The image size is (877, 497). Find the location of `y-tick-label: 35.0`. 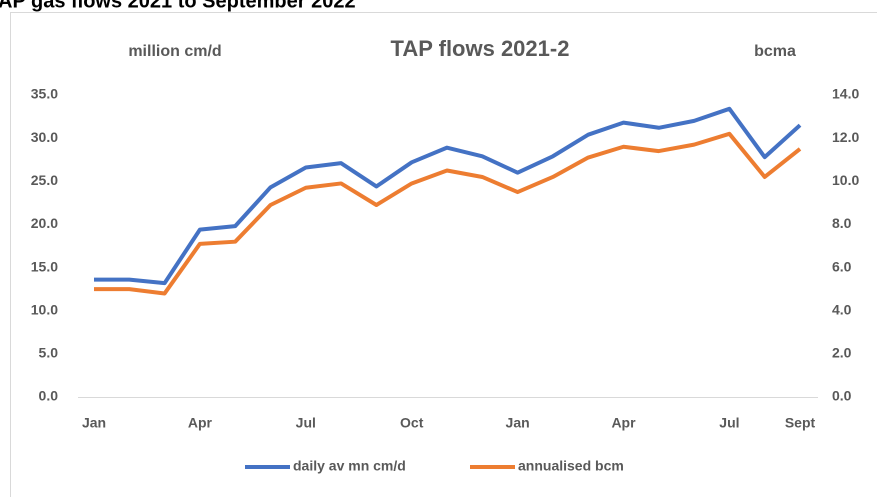

y-tick-label: 35.0 is located at coordinates (44, 94).